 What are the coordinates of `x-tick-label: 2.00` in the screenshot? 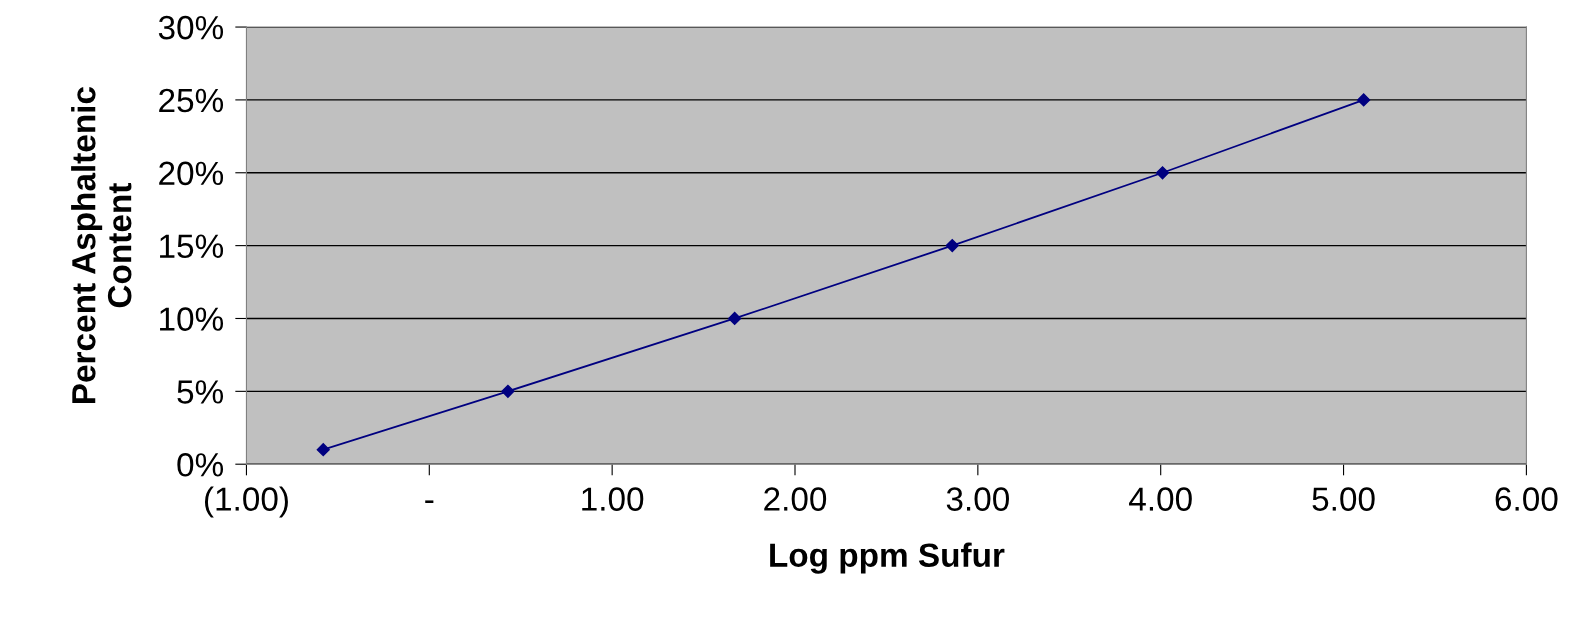 It's located at (795, 499).